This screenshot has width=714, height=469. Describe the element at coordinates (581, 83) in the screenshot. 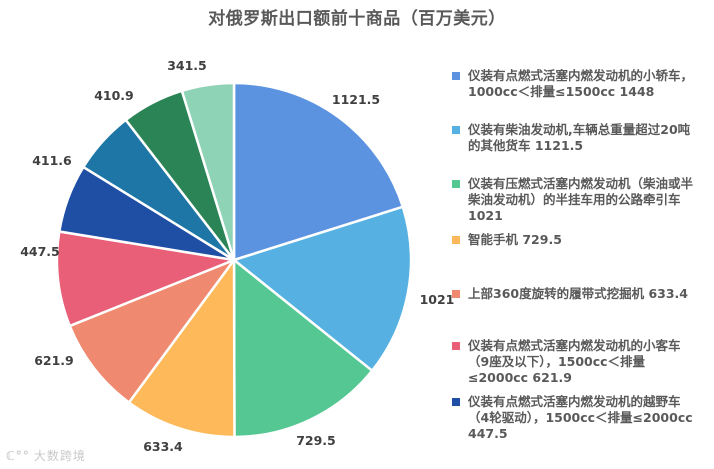

I see `legend-label: 仪装有点燃式活塞内燃发动机的小轿车，1000cc＜排量≤1500cc 1448` at that location.